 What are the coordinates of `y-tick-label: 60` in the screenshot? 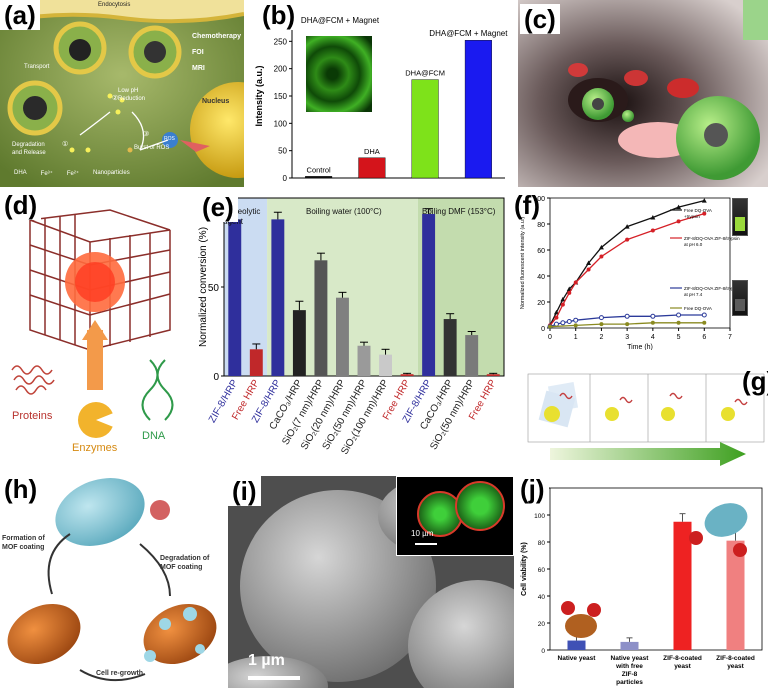 It's located at (542, 570).